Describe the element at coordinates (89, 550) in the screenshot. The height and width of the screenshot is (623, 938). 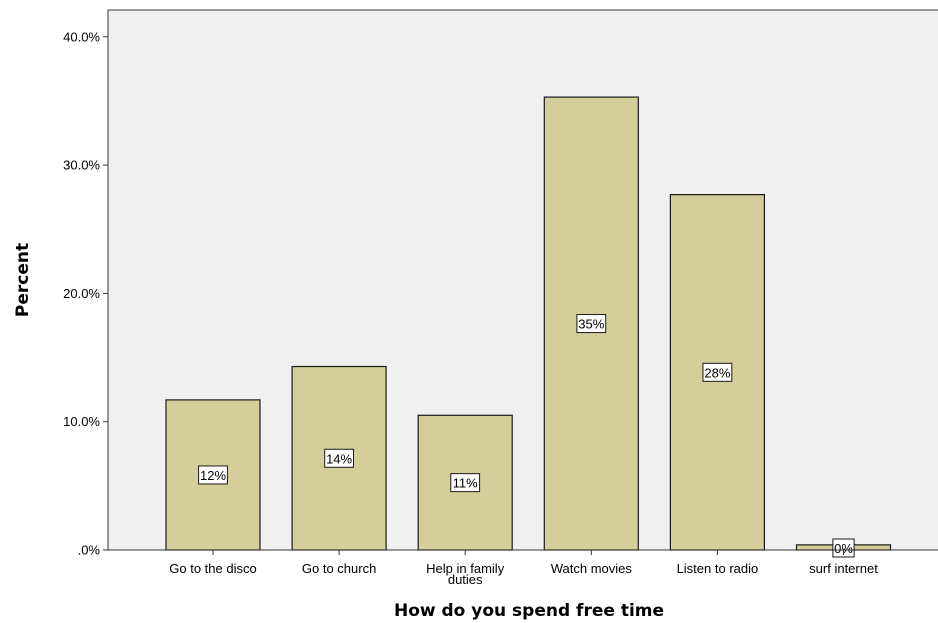
I see `y-tick-label: .0%` at that location.